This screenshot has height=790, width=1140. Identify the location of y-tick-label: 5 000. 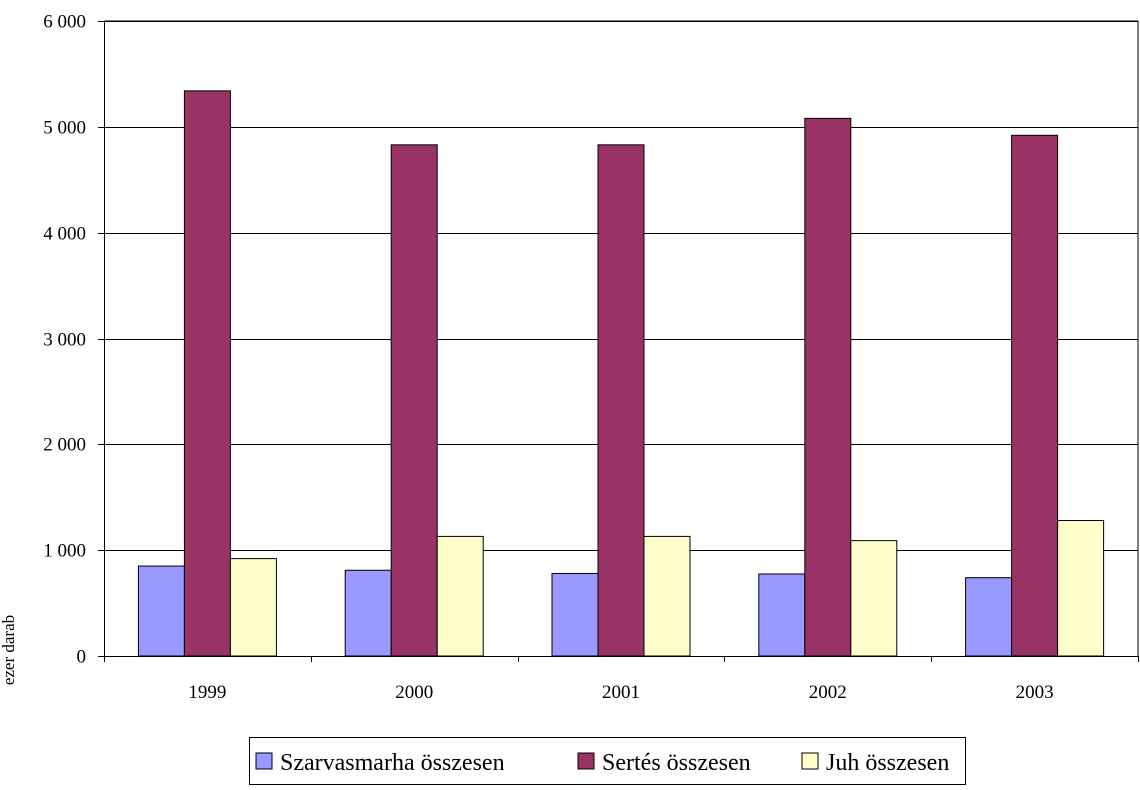
(64, 128).